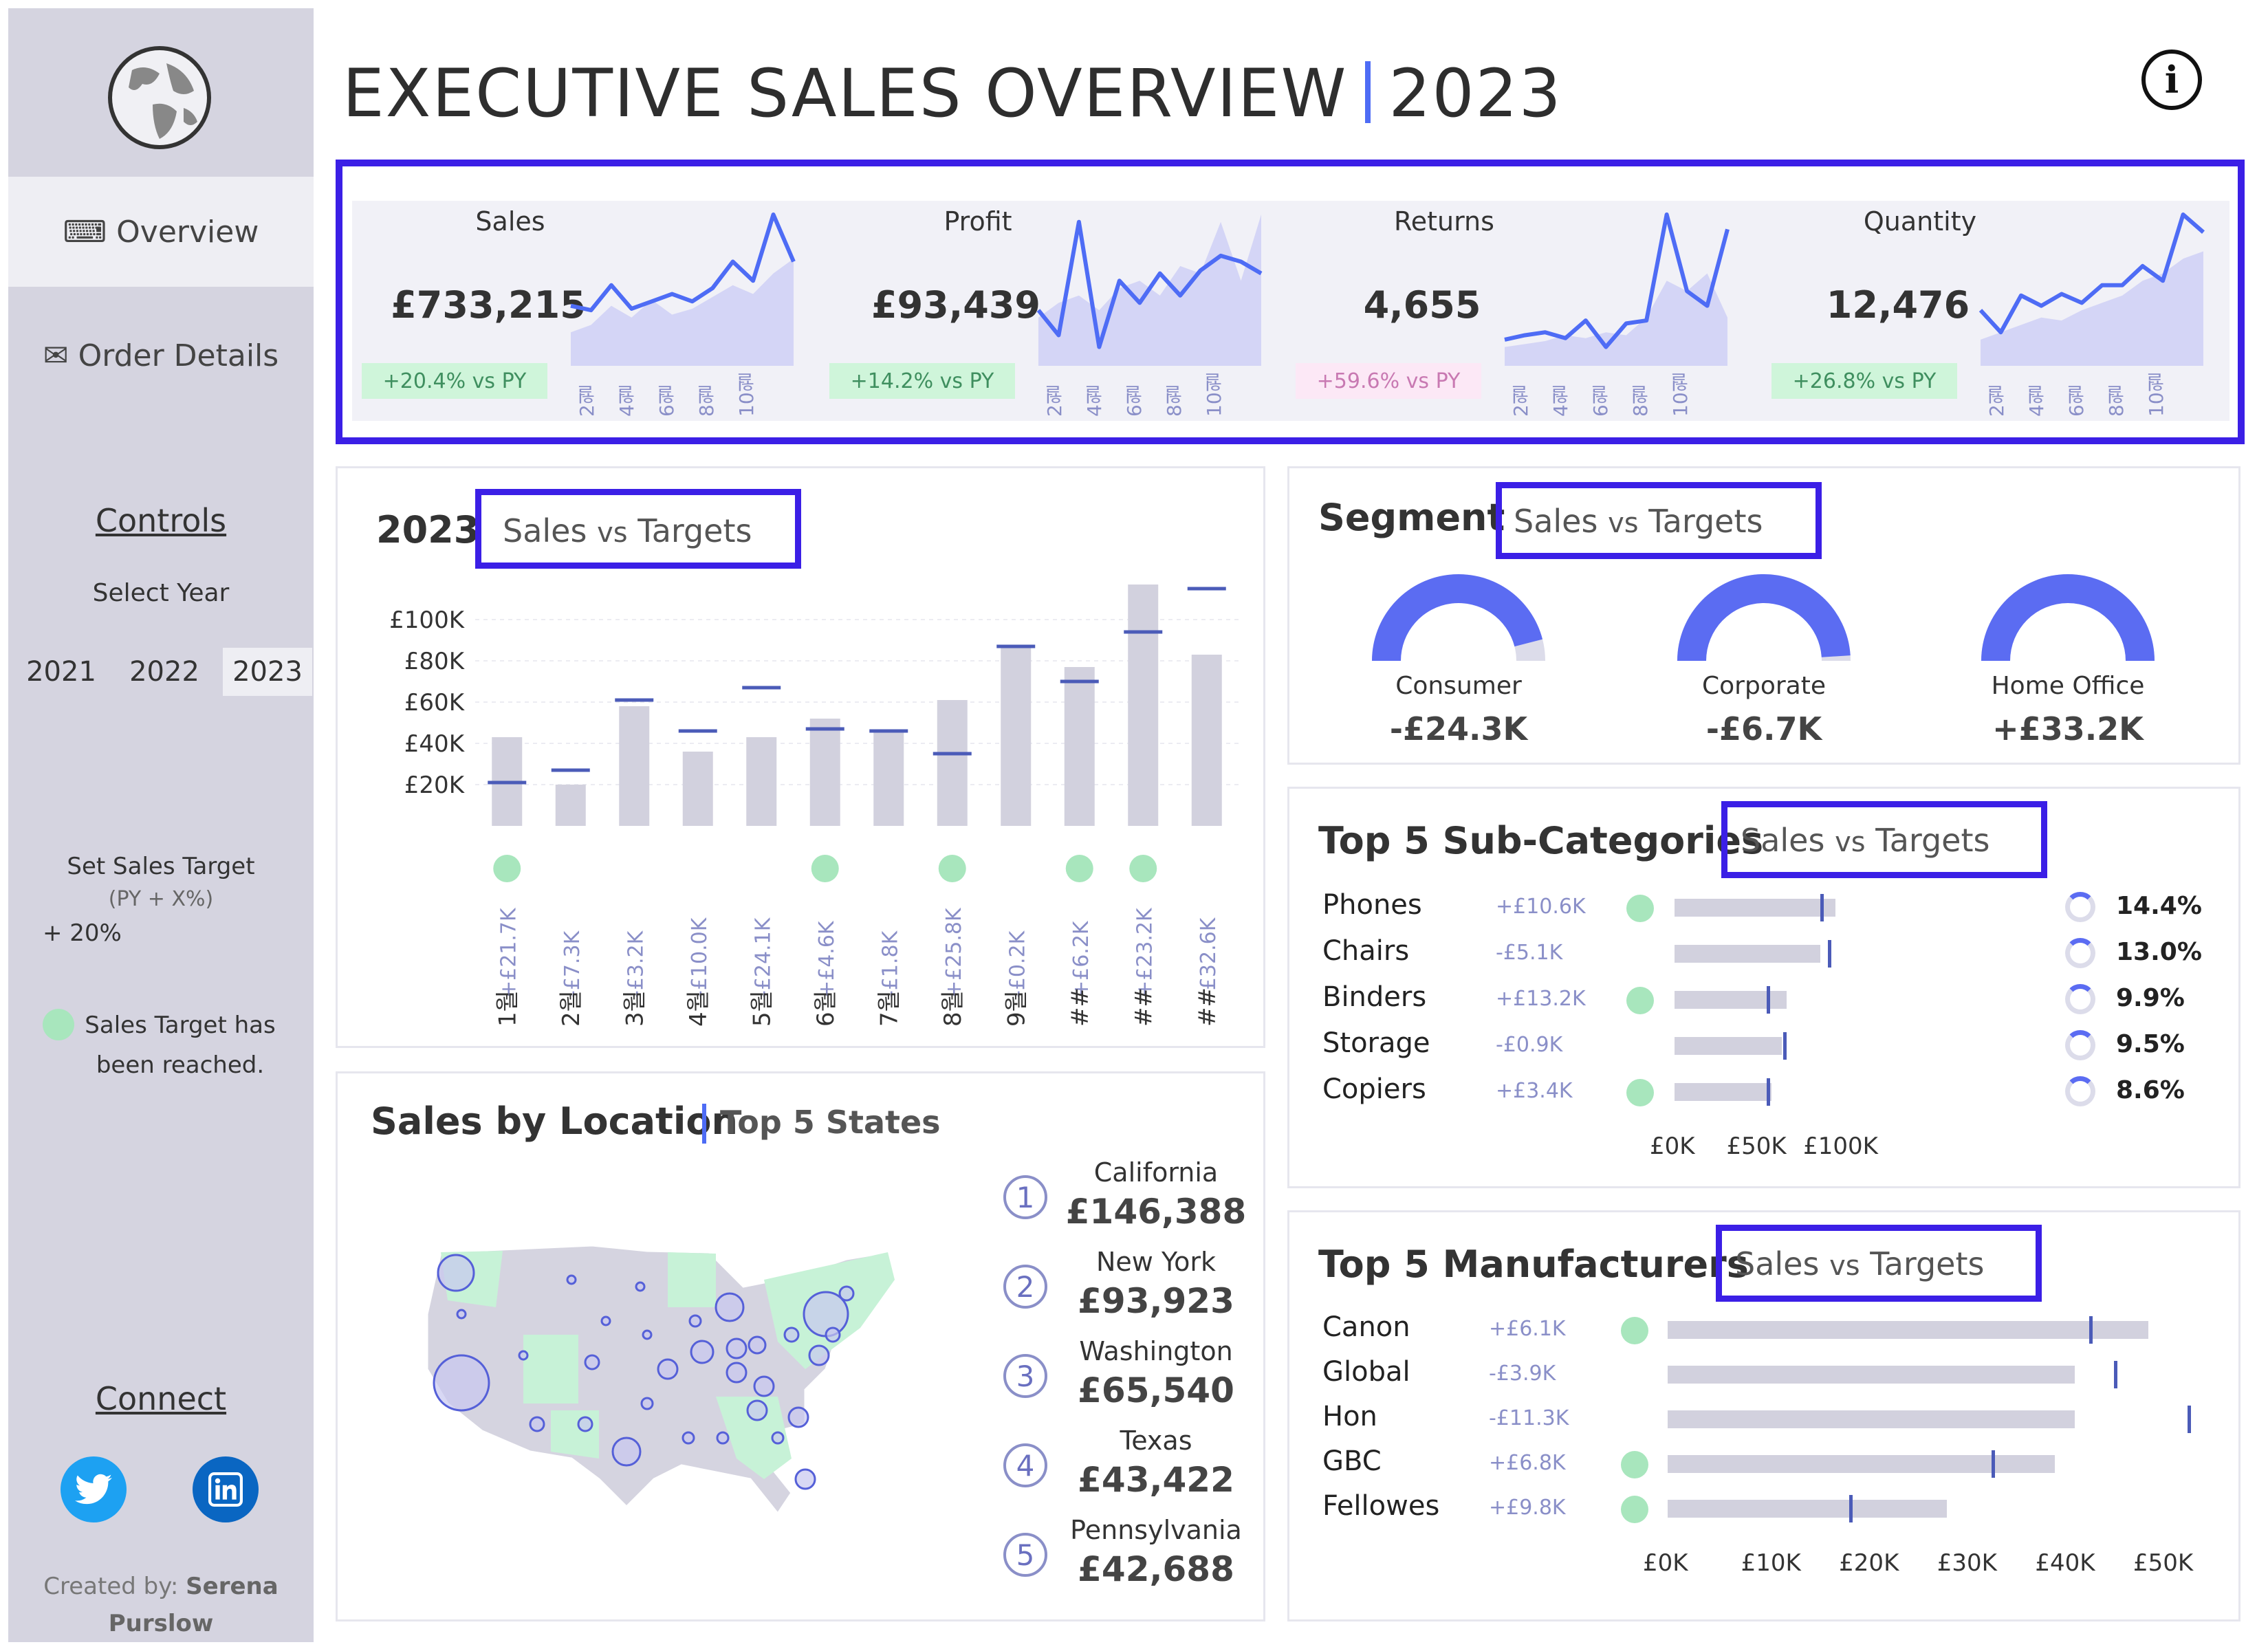  I want to click on state-name: California, so click(1156, 1172).